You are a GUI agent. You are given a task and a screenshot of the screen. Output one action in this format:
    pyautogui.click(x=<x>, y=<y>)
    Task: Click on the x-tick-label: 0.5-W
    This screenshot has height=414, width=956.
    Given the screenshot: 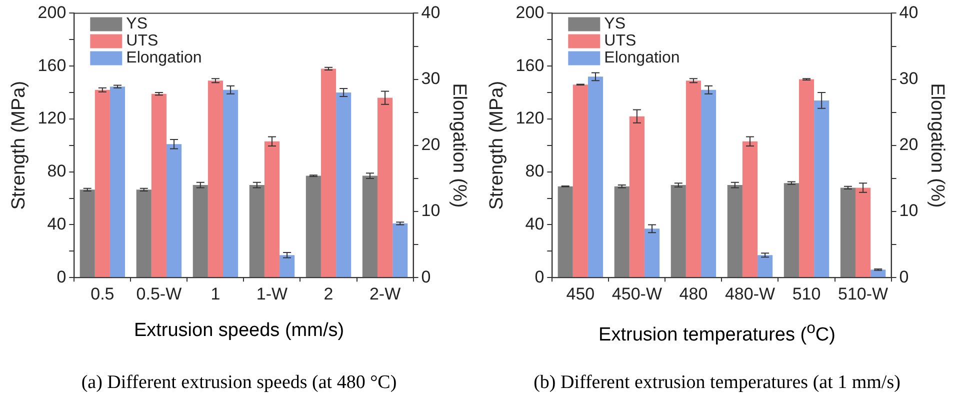 What is the action you would take?
    pyautogui.click(x=159, y=294)
    